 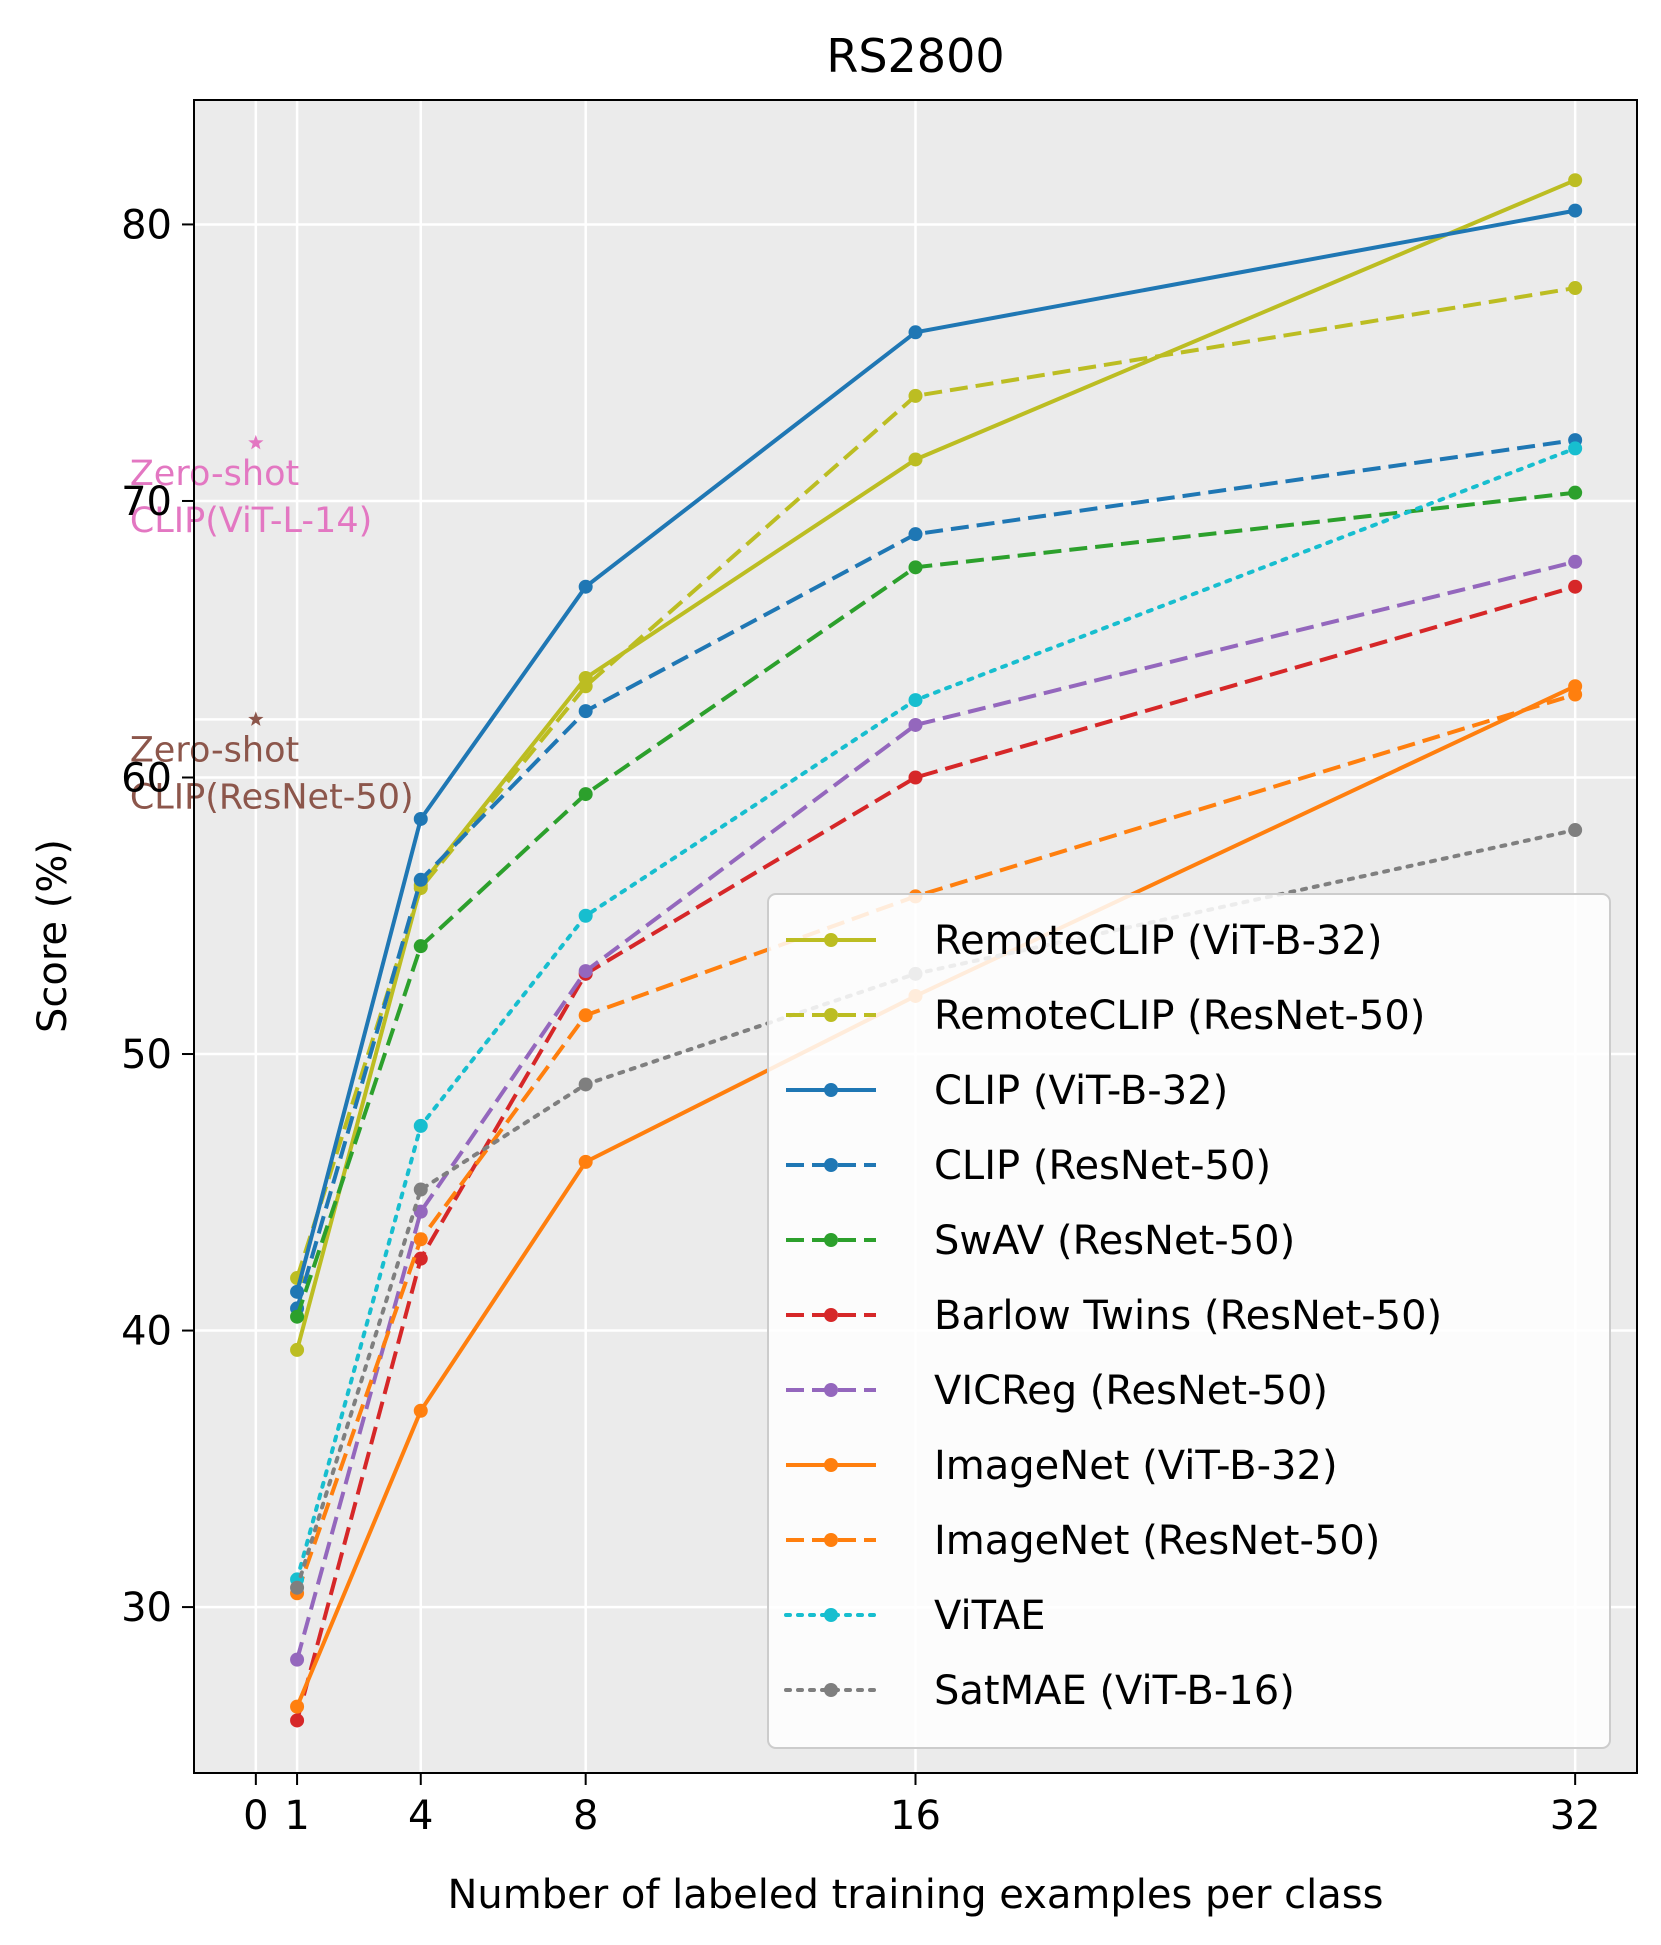 I want to click on legend-item: VICReg (ResNet-50), so click(x=1057, y=1391).